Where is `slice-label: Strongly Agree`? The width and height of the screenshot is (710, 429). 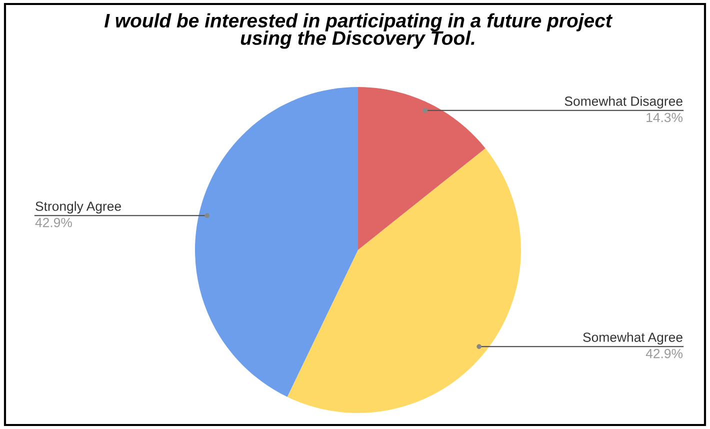 slice-label: Strongly Agree is located at coordinates (78, 207).